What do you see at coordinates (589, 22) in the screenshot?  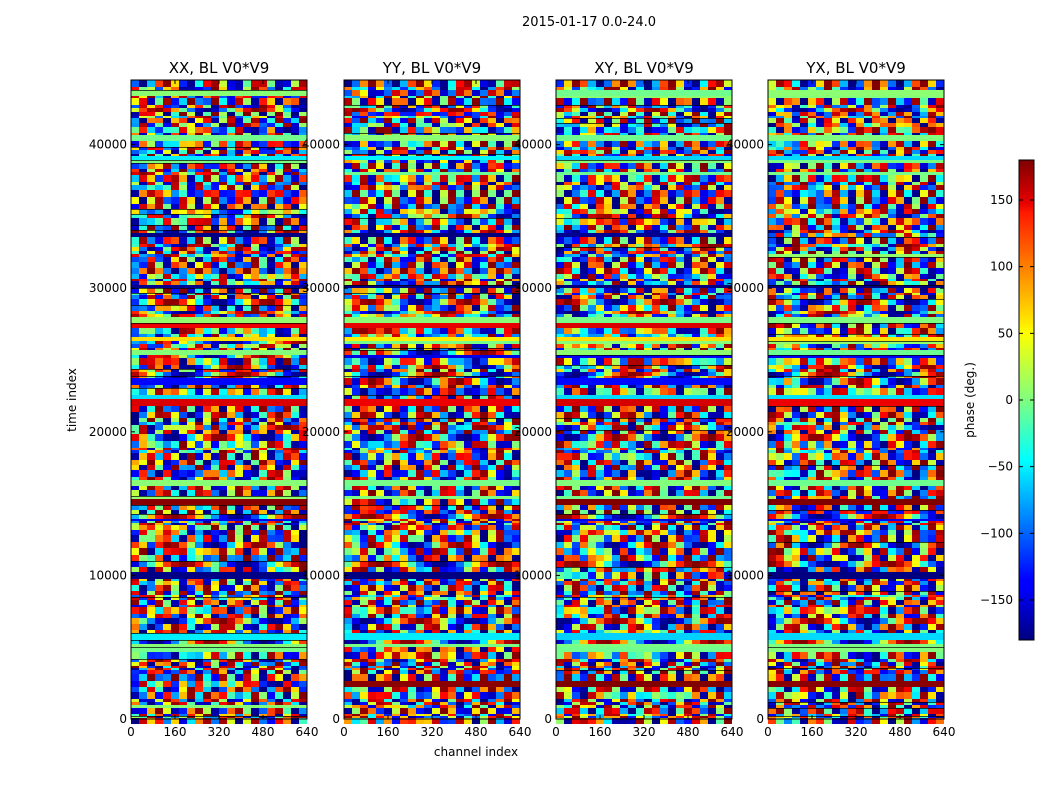 I see `figure-suptitle: 2015-01-17 0.0-24.0` at bounding box center [589, 22].